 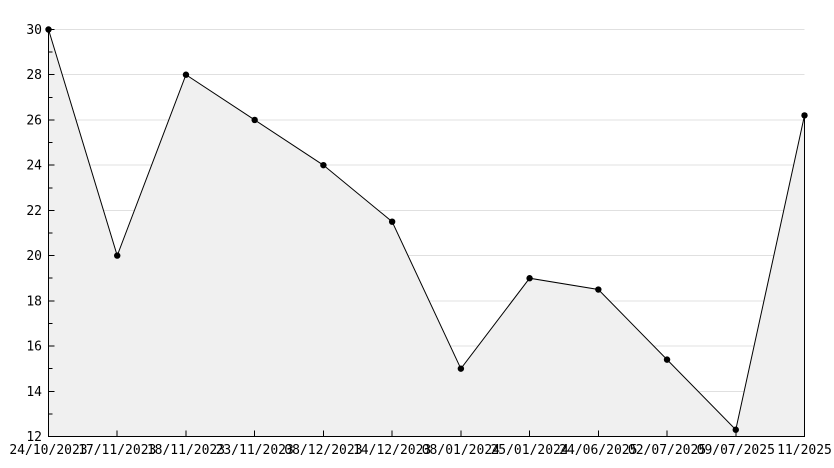 What do you see at coordinates (186, 450) in the screenshot?
I see `x-tick-label: 18/11/2023` at bounding box center [186, 450].